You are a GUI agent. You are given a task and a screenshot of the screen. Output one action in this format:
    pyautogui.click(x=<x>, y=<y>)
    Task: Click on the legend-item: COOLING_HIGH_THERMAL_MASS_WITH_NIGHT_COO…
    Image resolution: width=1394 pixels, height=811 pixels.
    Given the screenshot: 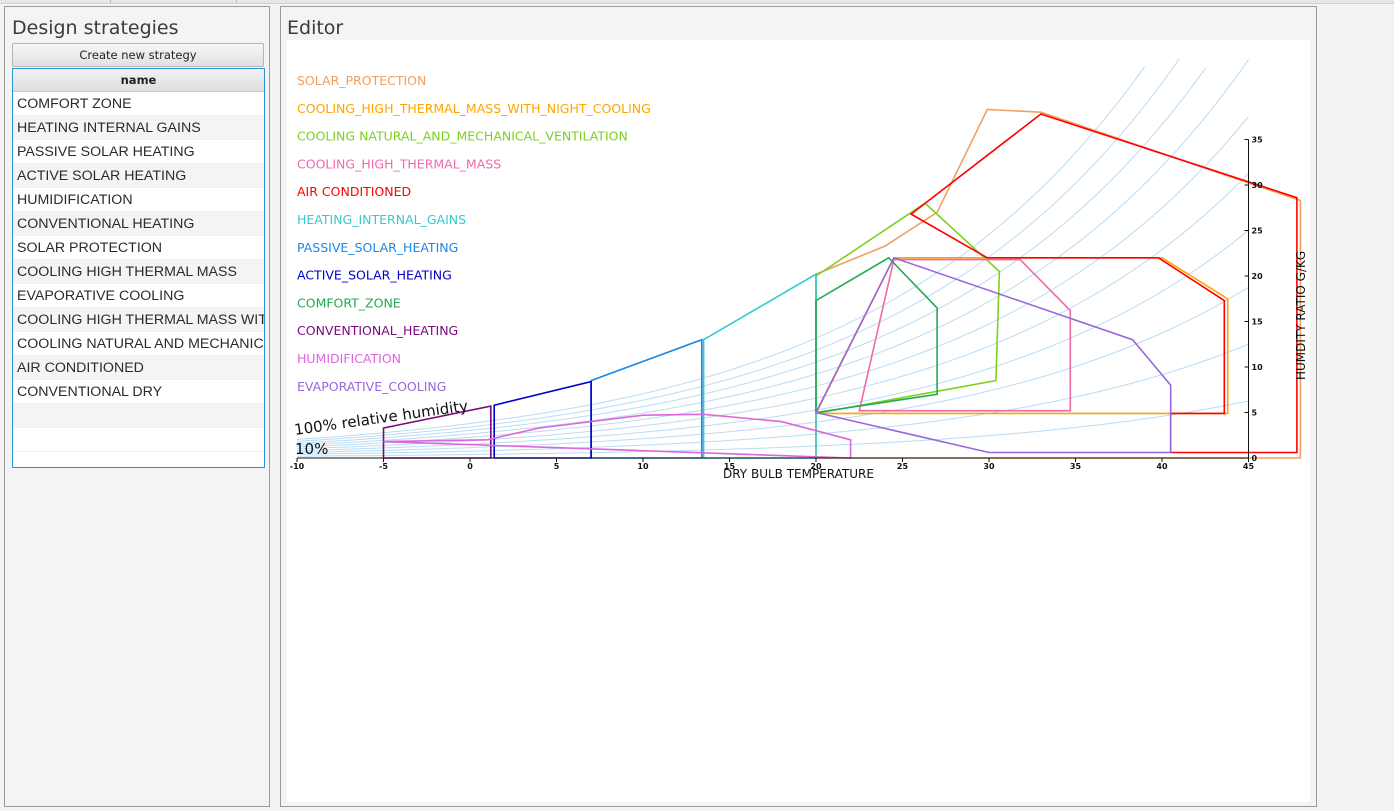 What is the action you would take?
    pyautogui.click(x=474, y=108)
    